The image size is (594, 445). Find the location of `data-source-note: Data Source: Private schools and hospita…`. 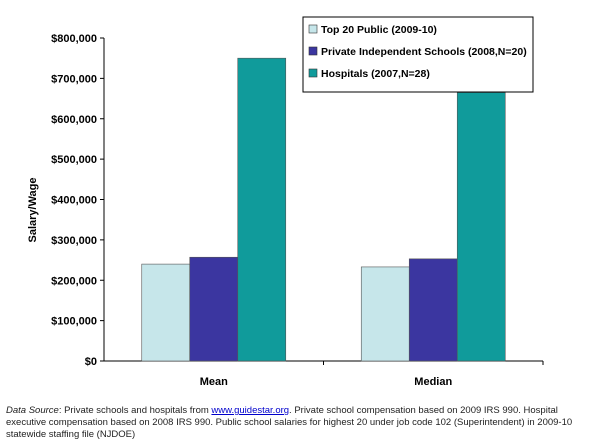

data-source-note: Data Source: Private schools and hospita… is located at coordinates (298, 423).